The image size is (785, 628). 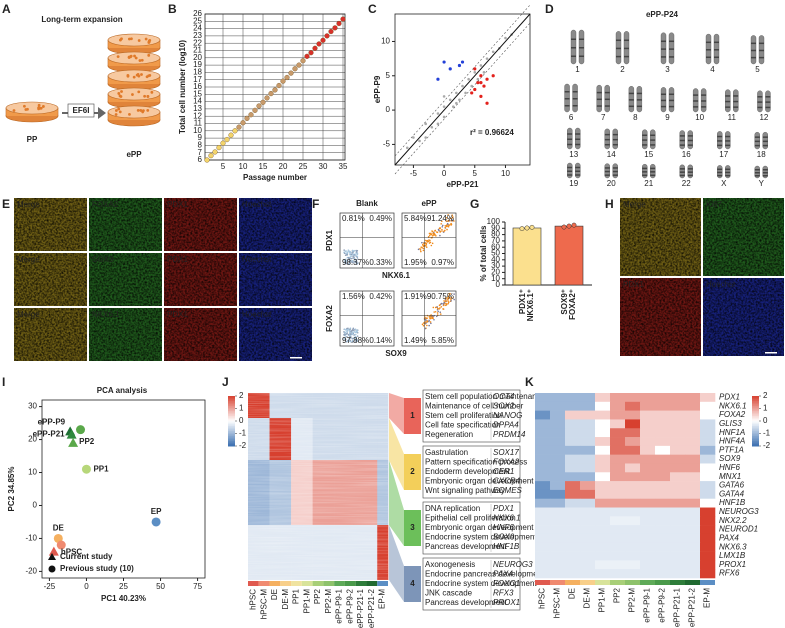 I want to click on column-label: PP2-M, so click(x=632, y=600).